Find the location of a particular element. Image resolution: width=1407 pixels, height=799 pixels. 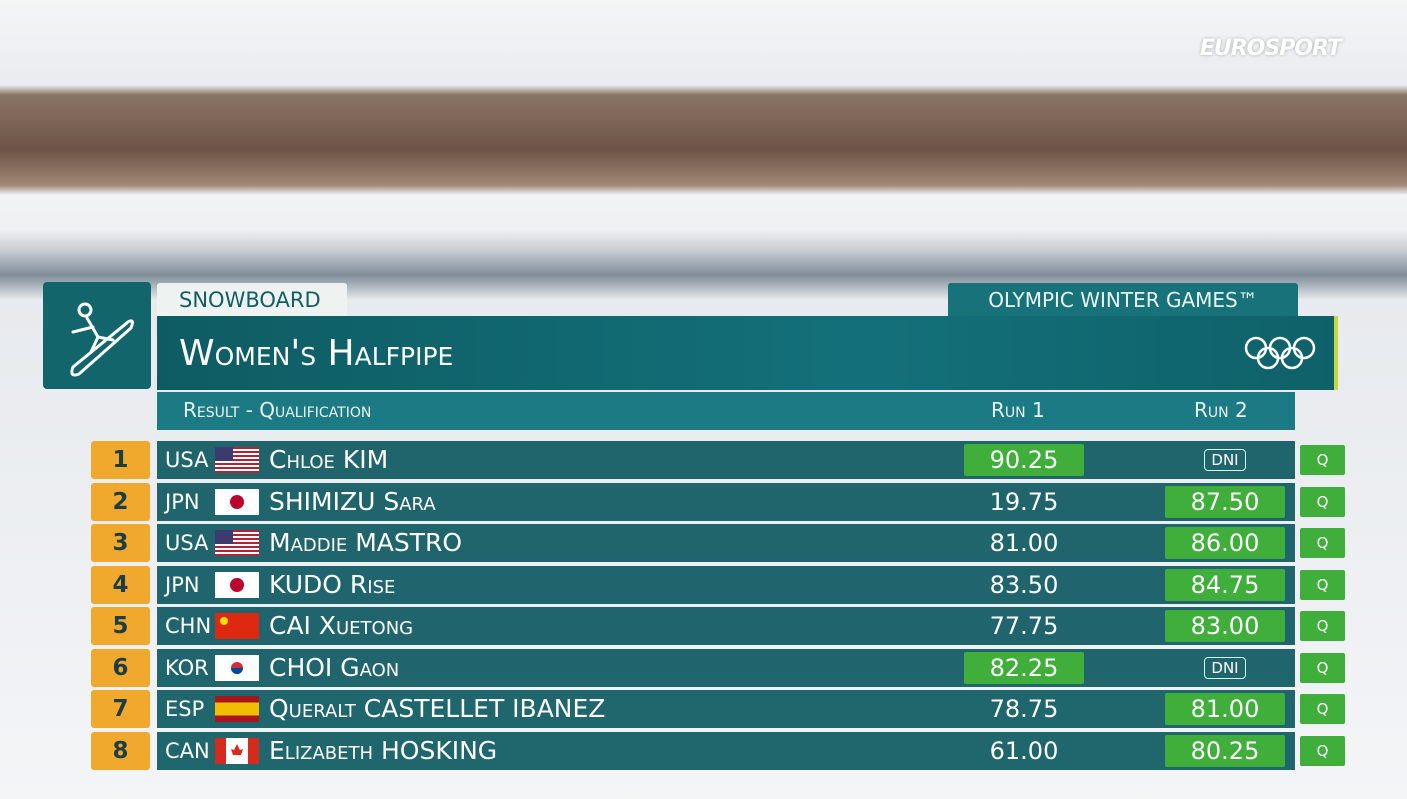

olympic-rings is located at coordinates (1280, 353).